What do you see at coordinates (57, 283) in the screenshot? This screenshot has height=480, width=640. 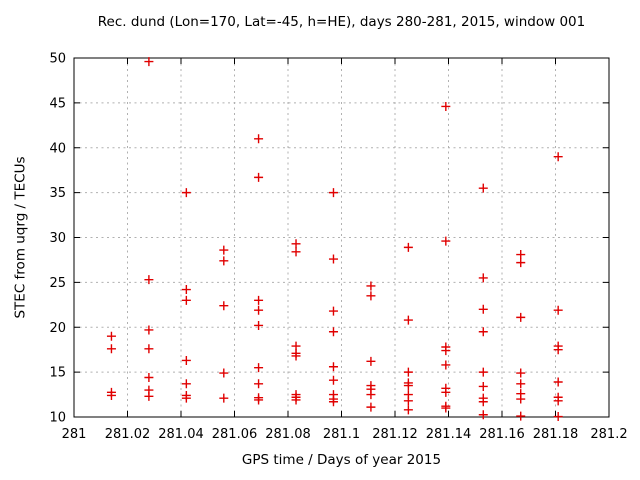 I see `y-tick-label: 25` at bounding box center [57, 283].